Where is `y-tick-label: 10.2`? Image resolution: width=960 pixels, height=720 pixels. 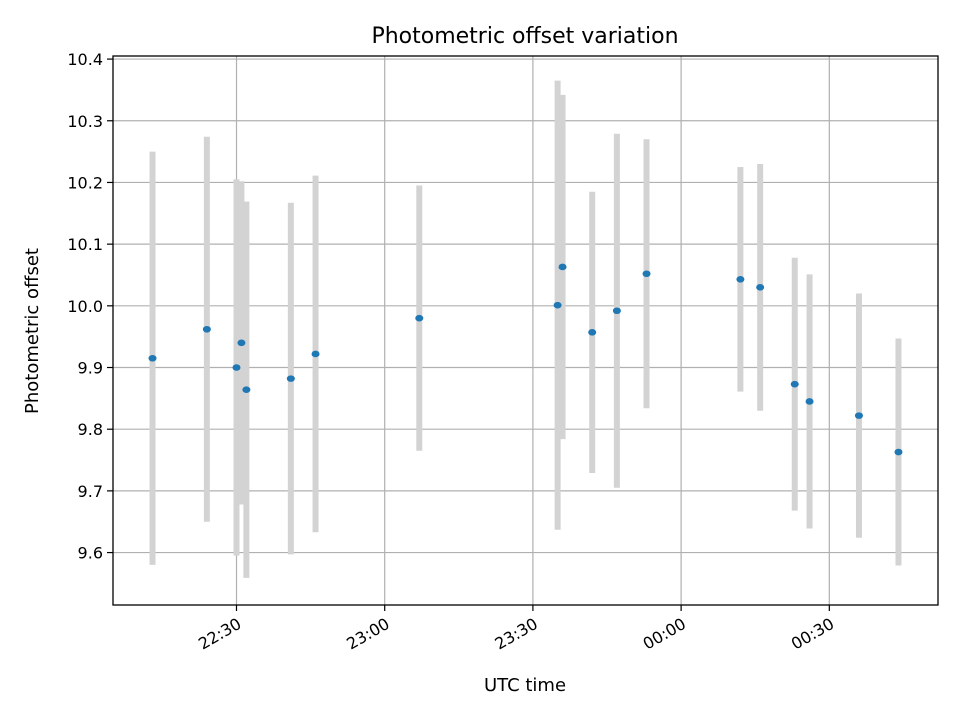
y-tick-label: 10.2 is located at coordinates (85, 182).